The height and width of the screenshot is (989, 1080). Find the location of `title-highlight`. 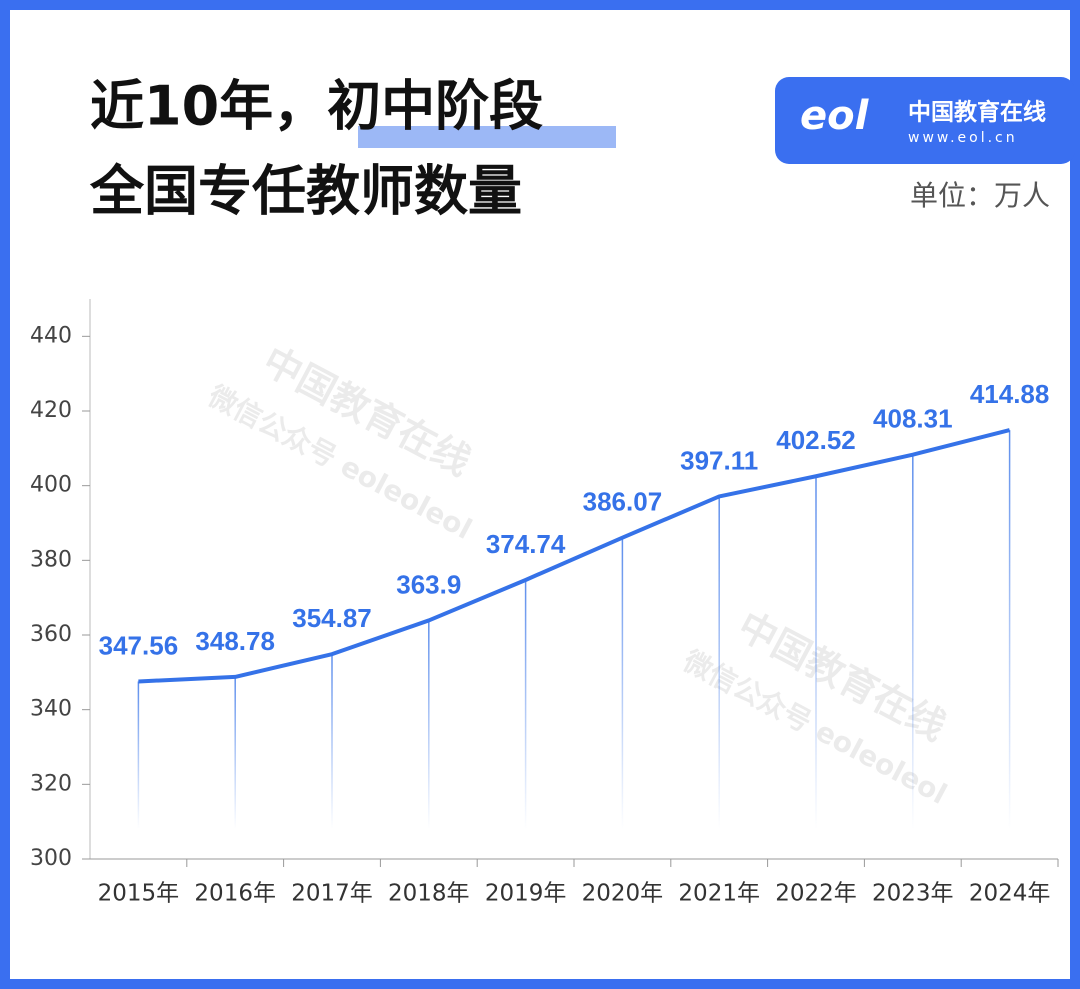

title-highlight is located at coordinates (487, 137).